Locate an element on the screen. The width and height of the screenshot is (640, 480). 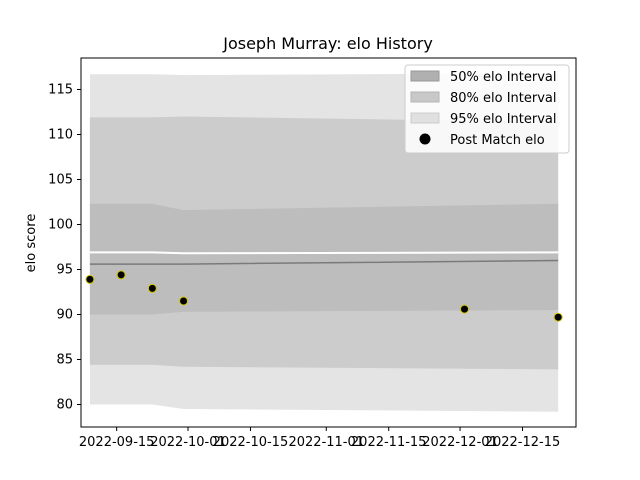
legend-marker is located at coordinates (425, 139).